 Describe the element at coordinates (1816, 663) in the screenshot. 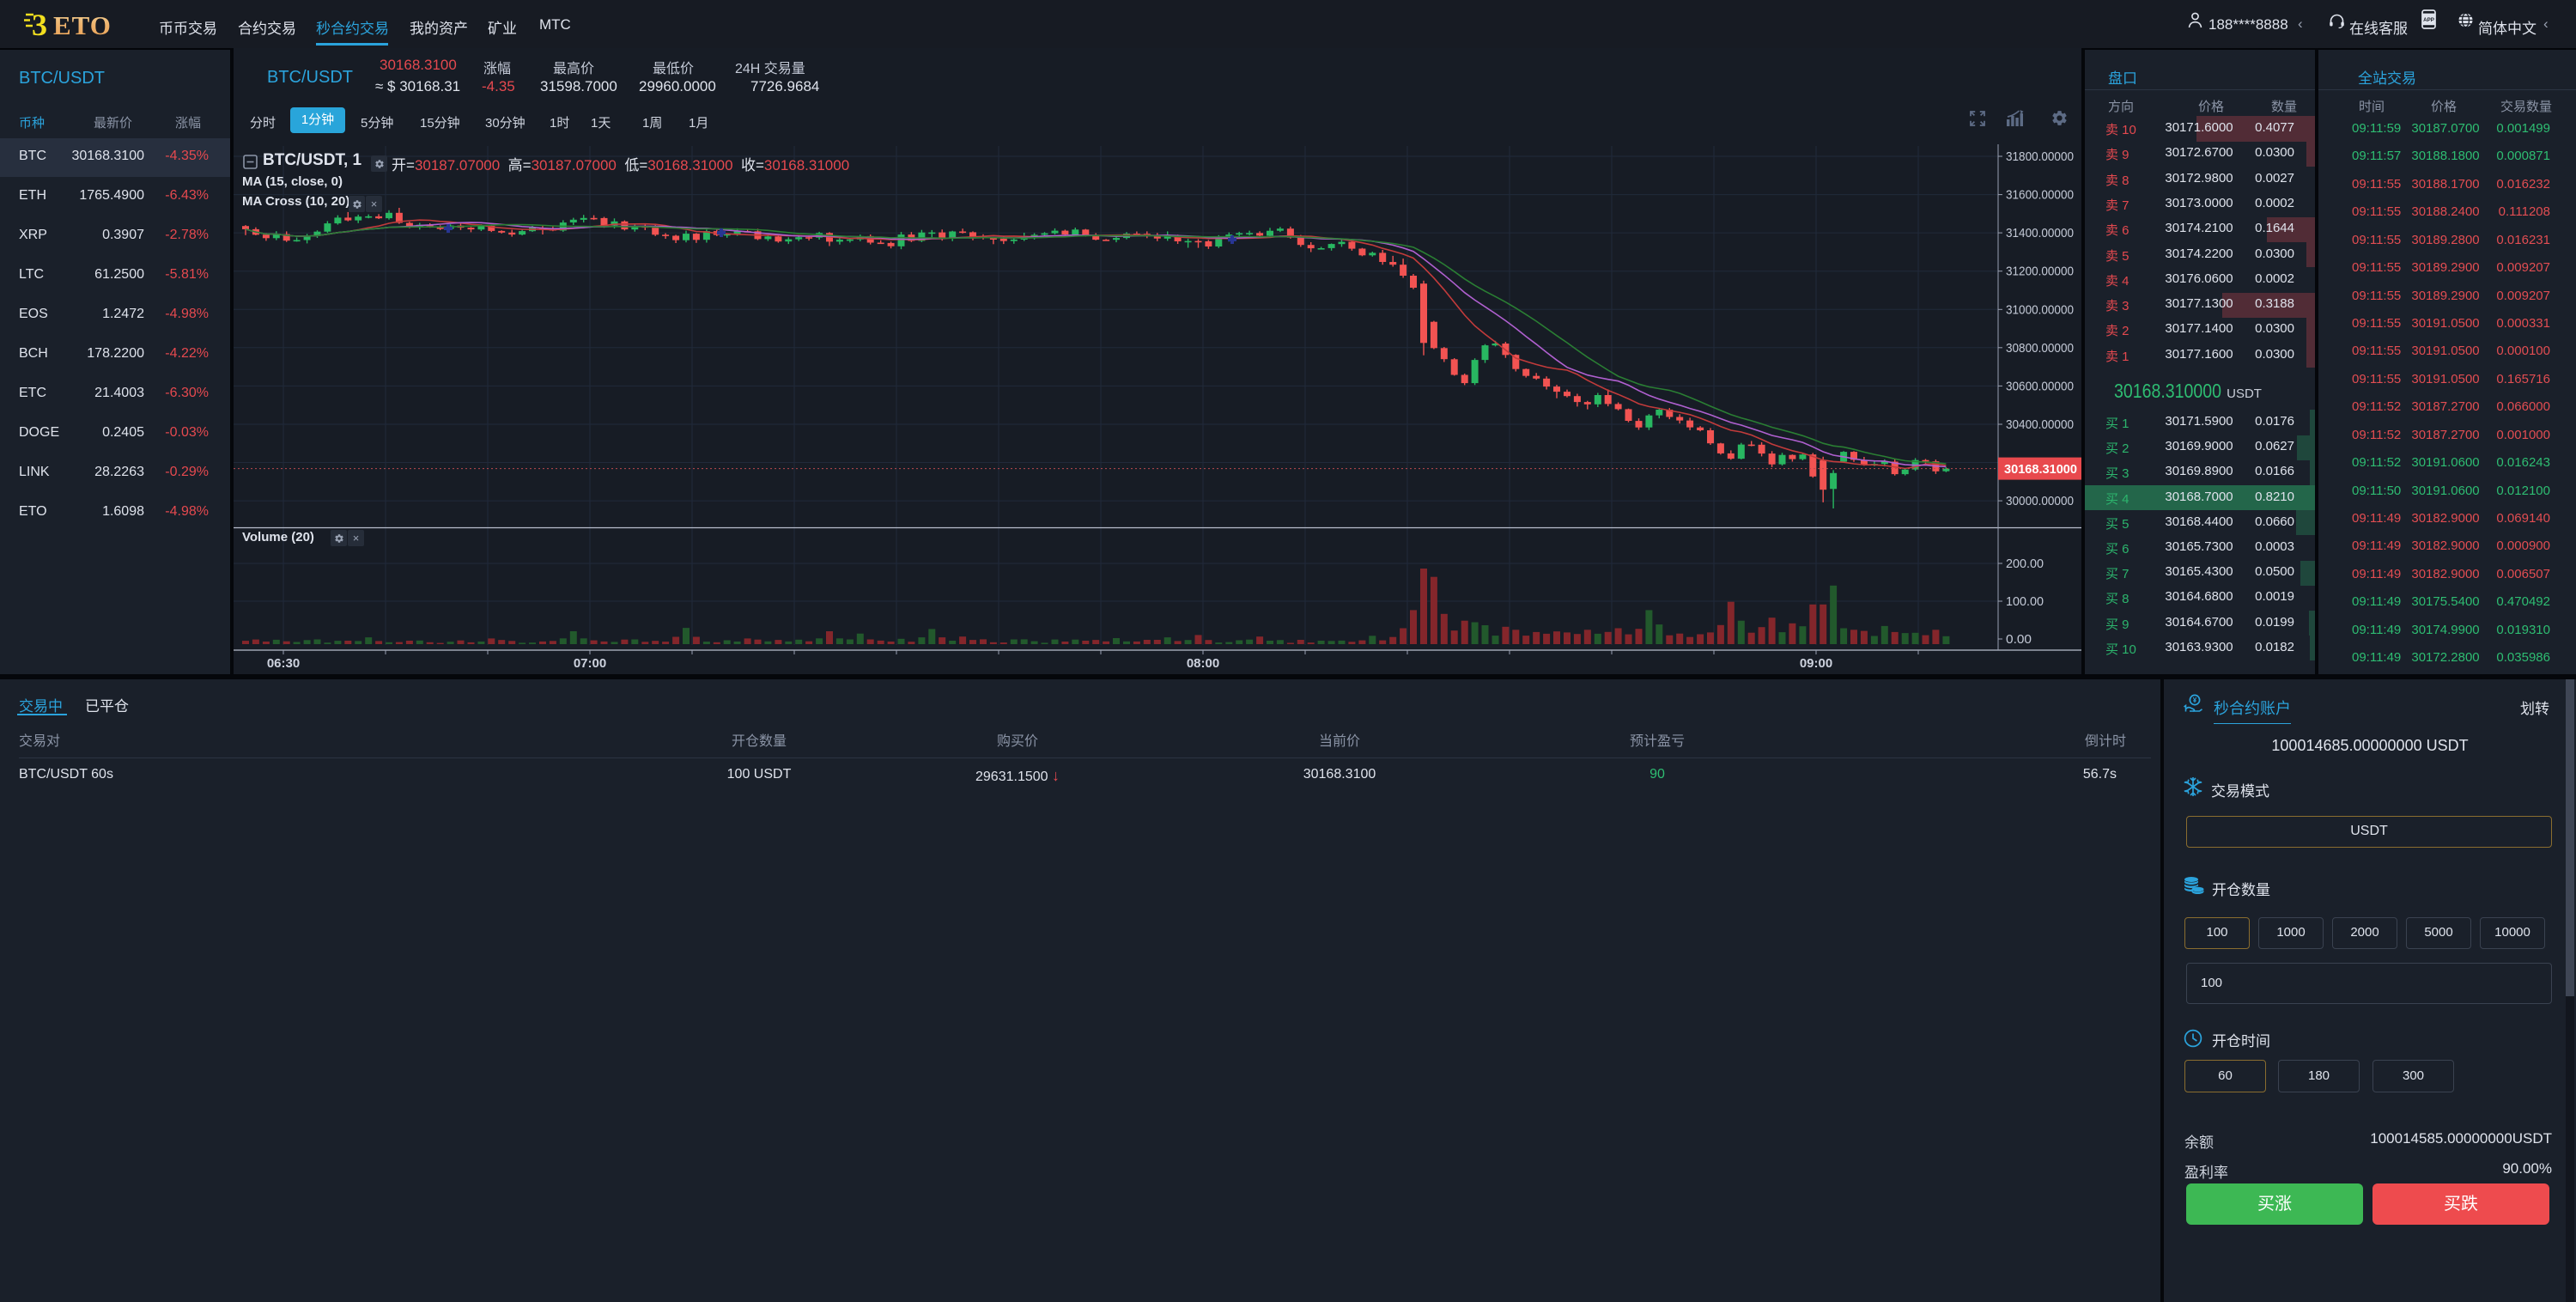

I see `svg-text: 09:00` at that location.